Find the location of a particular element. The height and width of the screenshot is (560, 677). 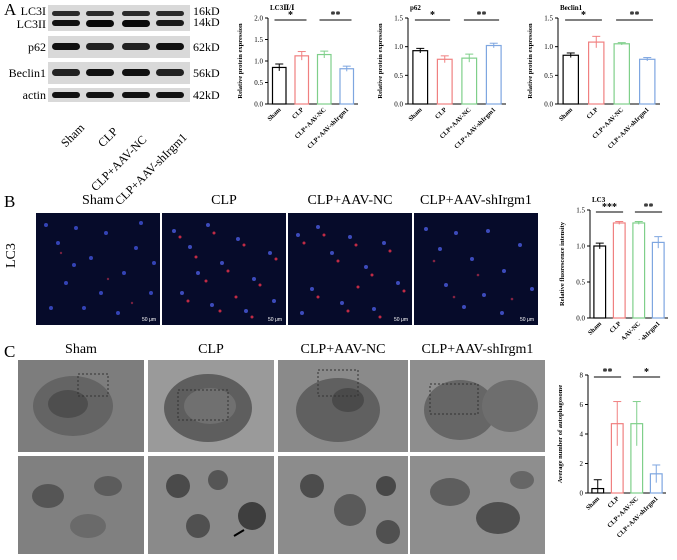

em-nc-detail is located at coordinates (343, 505).